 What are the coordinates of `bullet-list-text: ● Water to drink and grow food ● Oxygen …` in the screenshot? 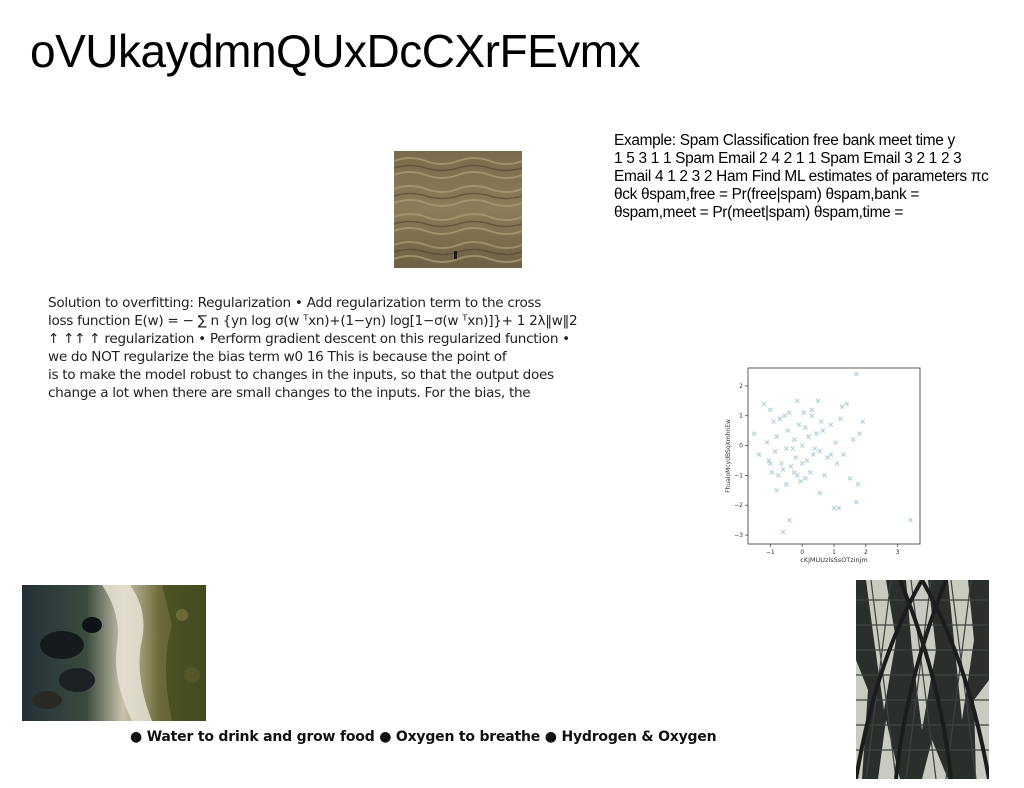 It's located at (423, 737).